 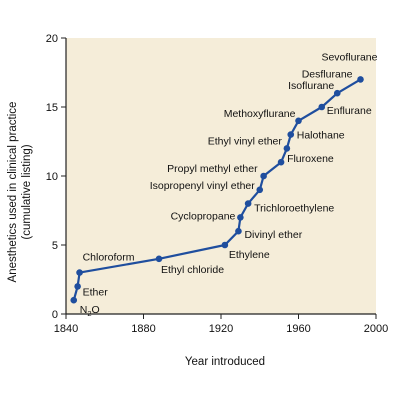 I want to click on y-tick-label: 15, so click(x=52, y=108).